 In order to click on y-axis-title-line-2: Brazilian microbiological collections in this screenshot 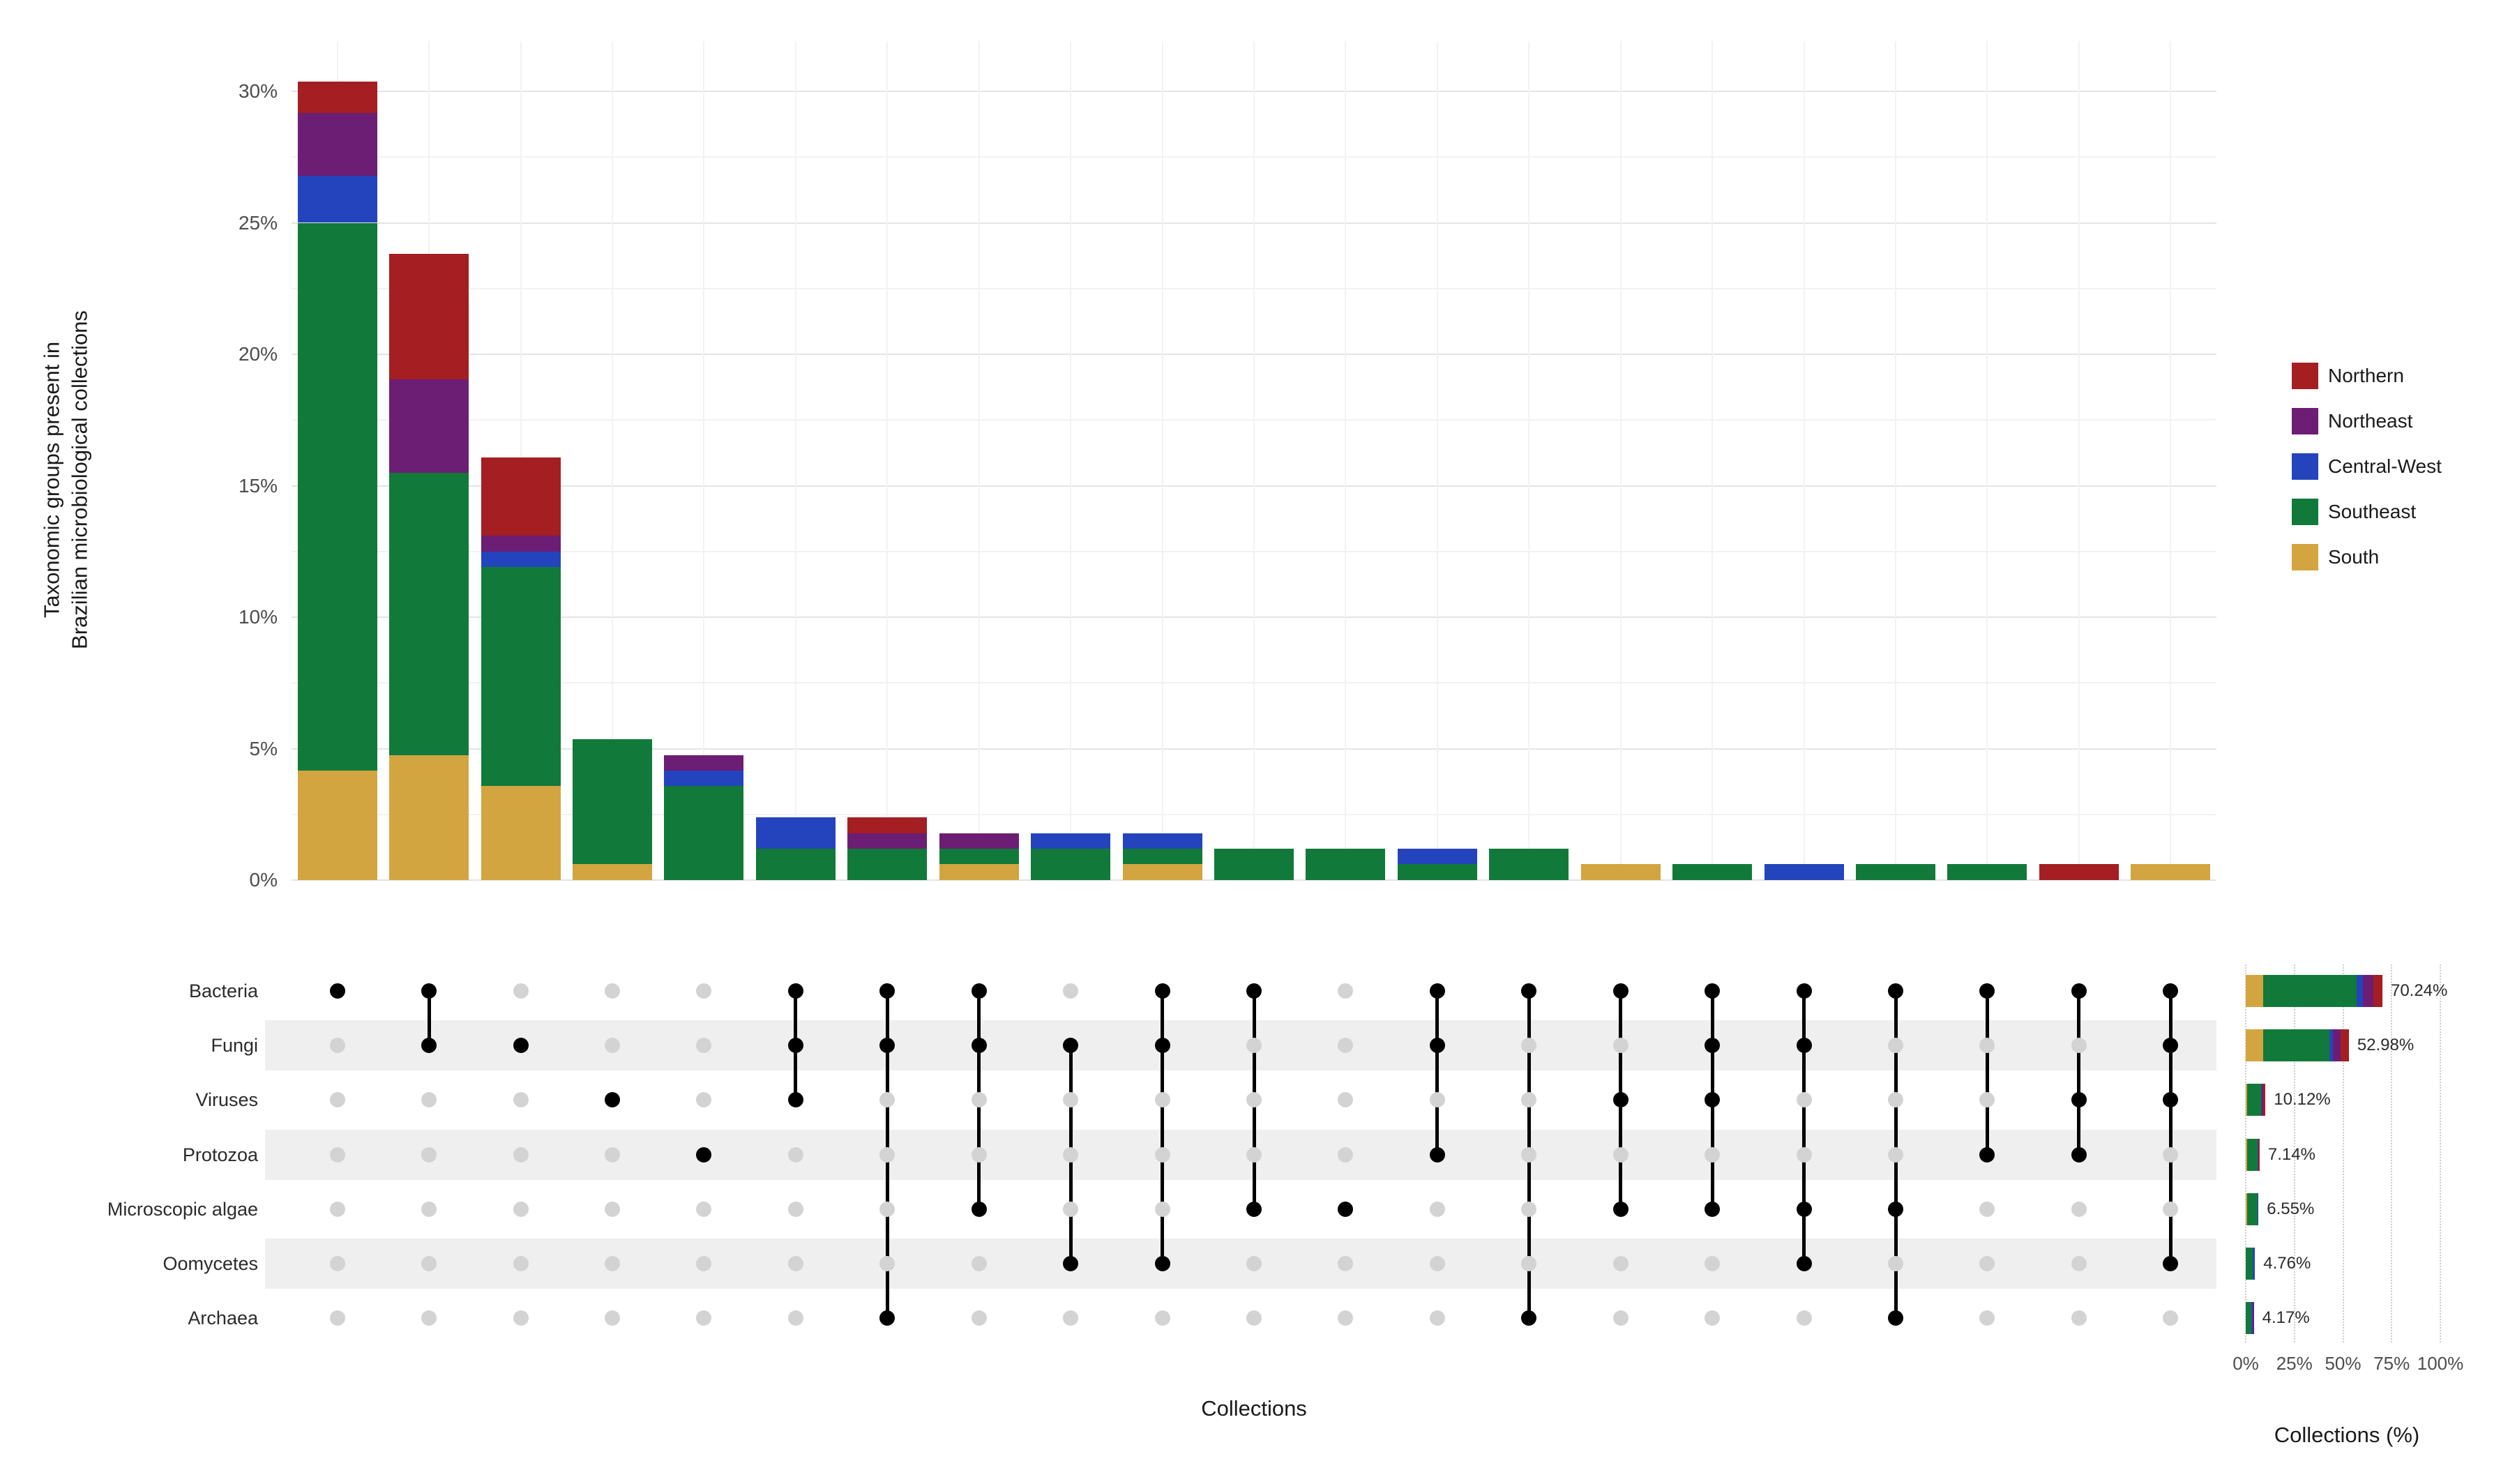, I will do `click(80, 479)`.